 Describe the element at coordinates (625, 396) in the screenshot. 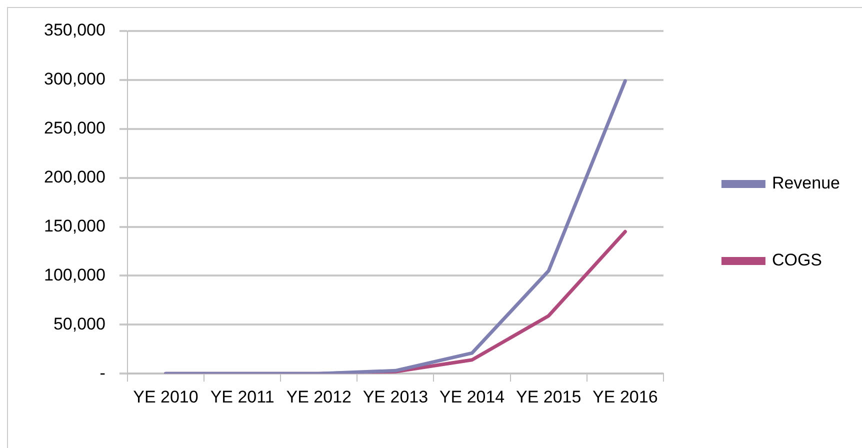

I see `x-tick-label: YE 2016` at that location.